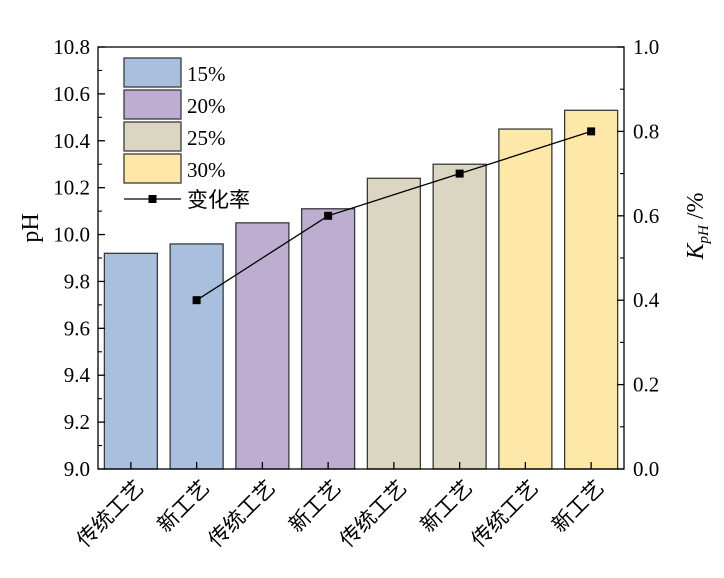 The image size is (724, 578). What do you see at coordinates (646, 47) in the screenshot?
I see `right-tick-label: 1.0` at bounding box center [646, 47].